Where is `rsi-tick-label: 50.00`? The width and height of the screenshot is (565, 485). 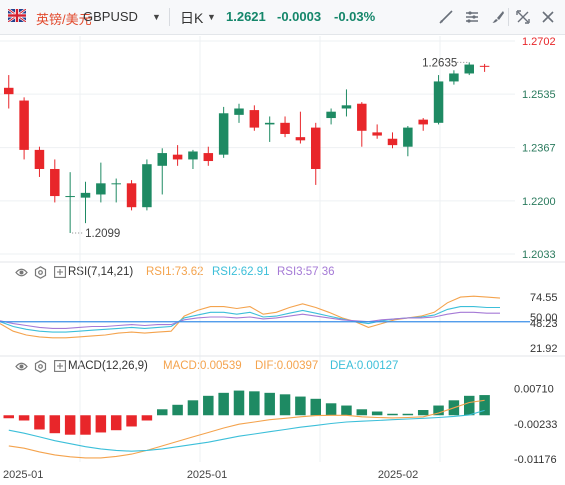
rsi-tick-label: 50.00 is located at coordinates (544, 318).